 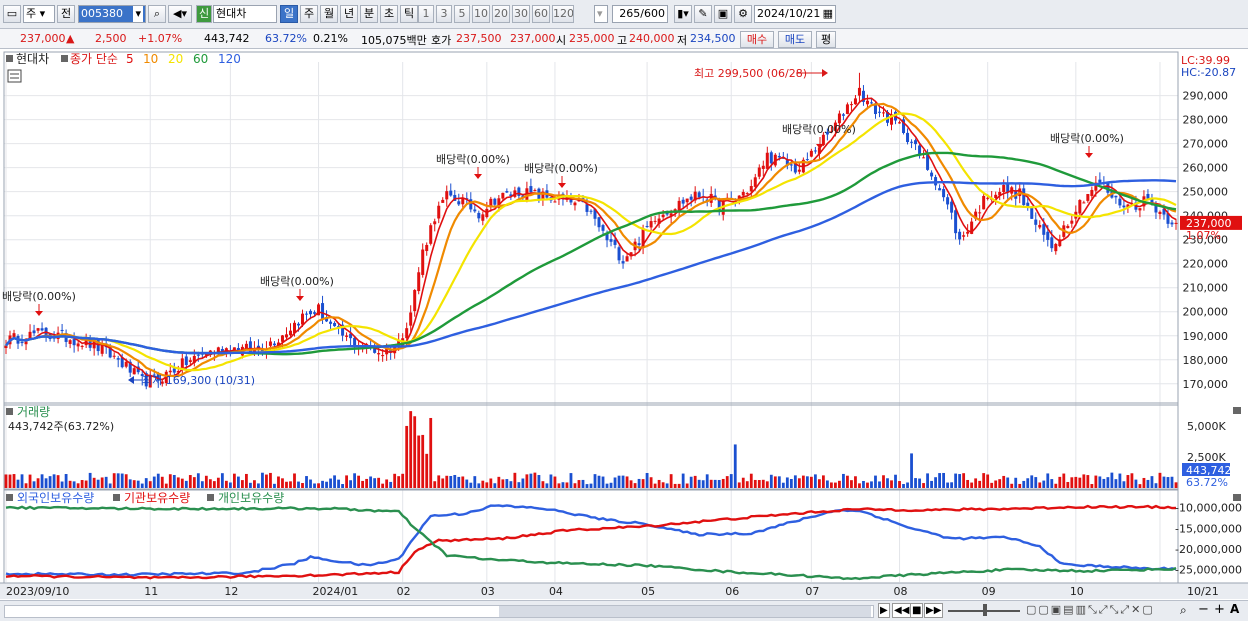 What do you see at coordinates (426, 14) in the screenshot?
I see `minute-interval-1: 1` at bounding box center [426, 14].